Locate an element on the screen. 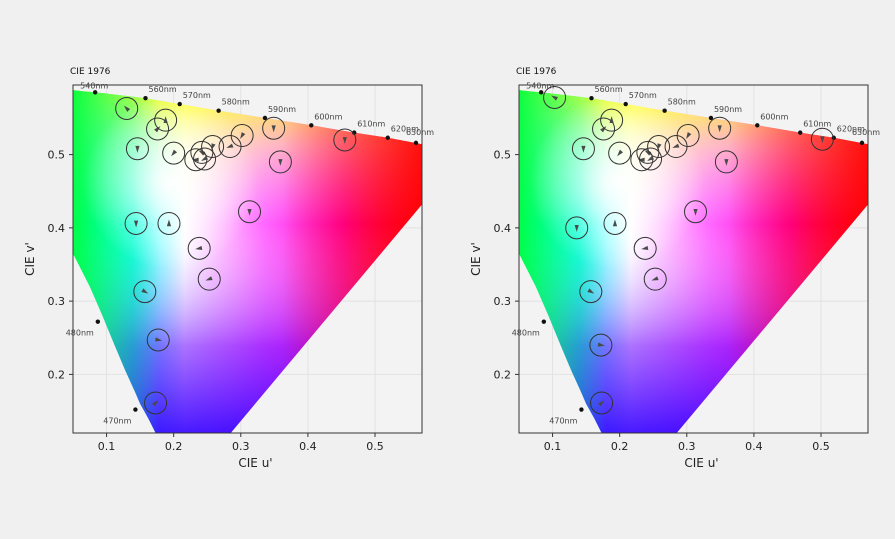  wavelength-label: 470nm is located at coordinates (563, 421).